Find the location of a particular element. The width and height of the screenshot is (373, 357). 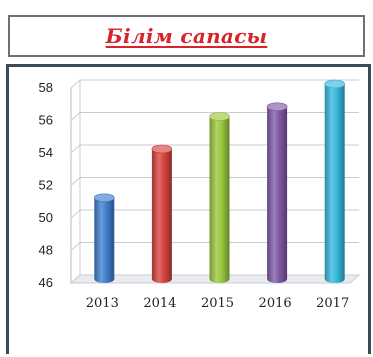

x-tick-label: 2014 is located at coordinates (159, 303).